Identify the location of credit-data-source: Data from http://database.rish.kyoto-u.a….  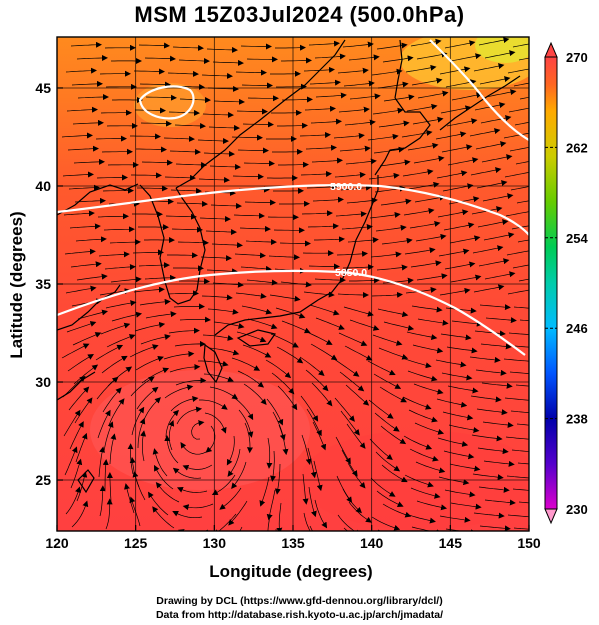
(299, 615).